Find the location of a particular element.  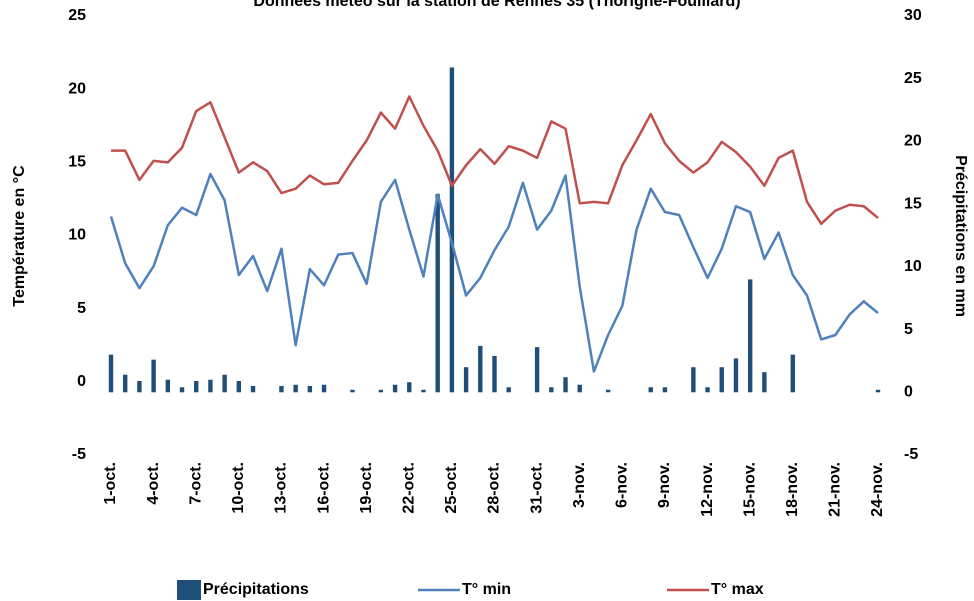

y-tick-label: 5 is located at coordinates (81, 308).